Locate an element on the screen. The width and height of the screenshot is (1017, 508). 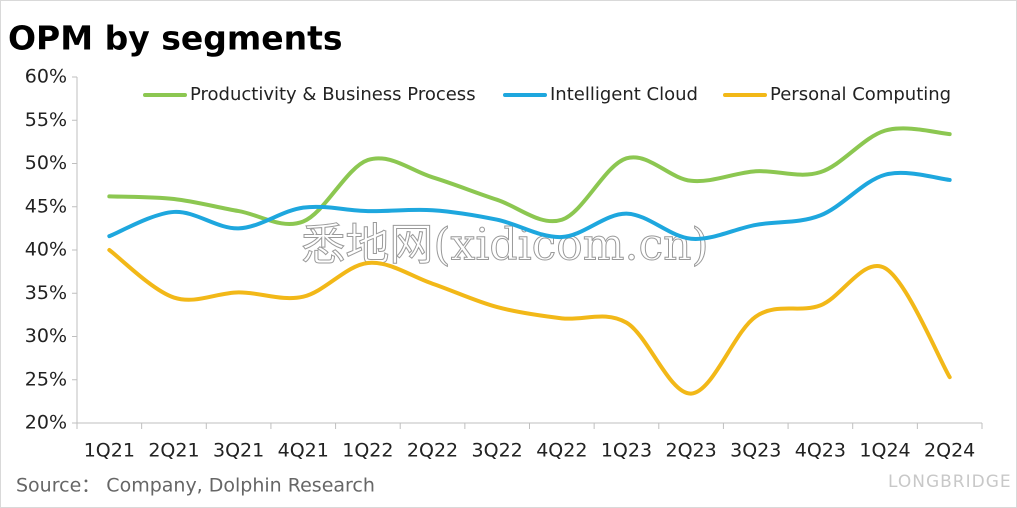
x-tick-label: 2Q22 is located at coordinates (432, 451).